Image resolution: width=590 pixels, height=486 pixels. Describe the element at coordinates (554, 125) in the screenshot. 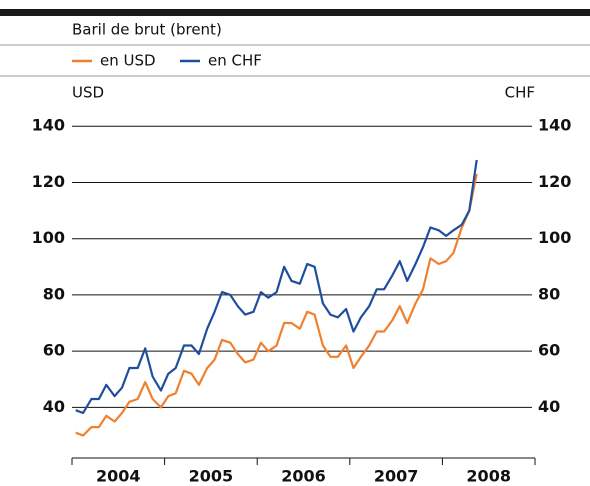

I see `y2-tick-label: 140` at that location.